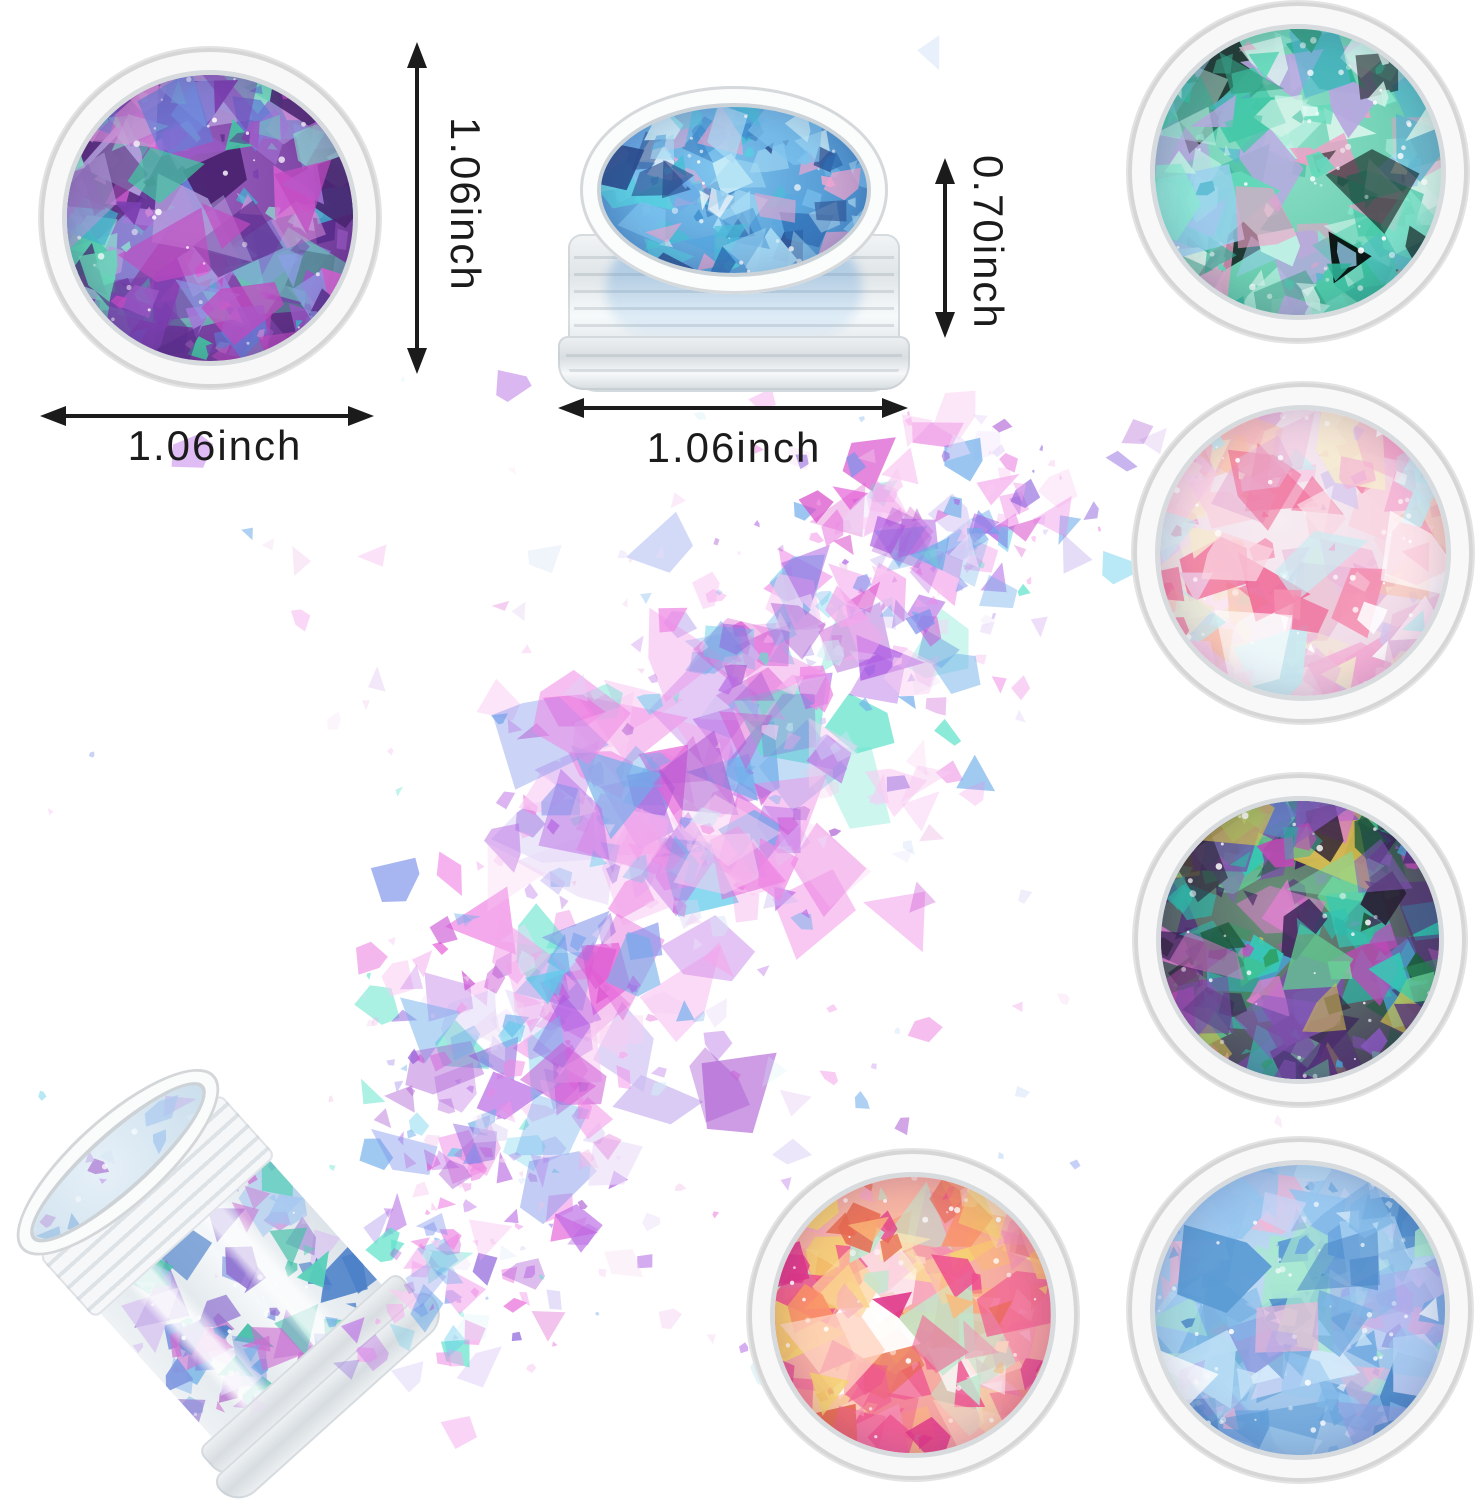  I want to click on glitter-jar-blue-pastel, so click(1300, 1310).